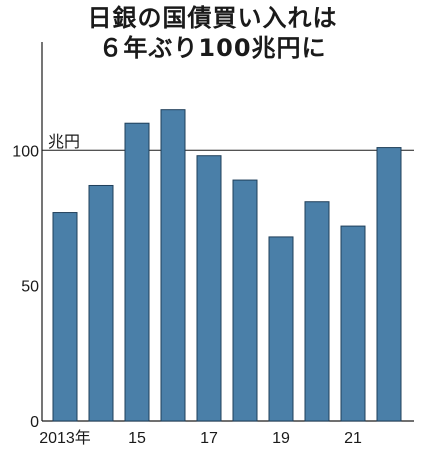  What do you see at coordinates (389, 284) in the screenshot?
I see `bar-2022` at bounding box center [389, 284].